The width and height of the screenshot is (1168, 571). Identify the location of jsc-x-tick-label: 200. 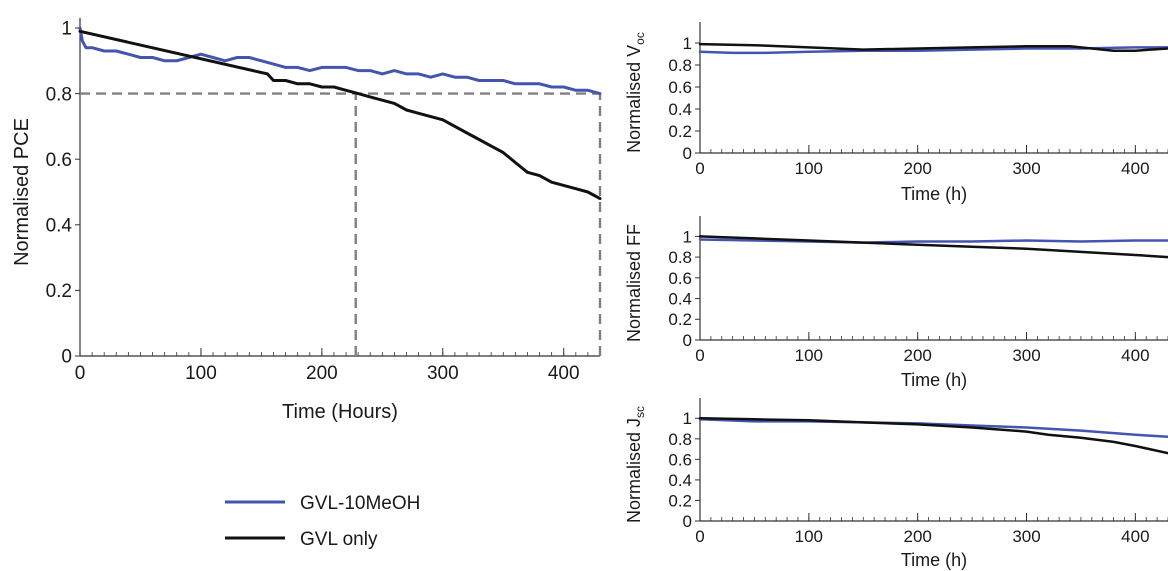
(917, 536).